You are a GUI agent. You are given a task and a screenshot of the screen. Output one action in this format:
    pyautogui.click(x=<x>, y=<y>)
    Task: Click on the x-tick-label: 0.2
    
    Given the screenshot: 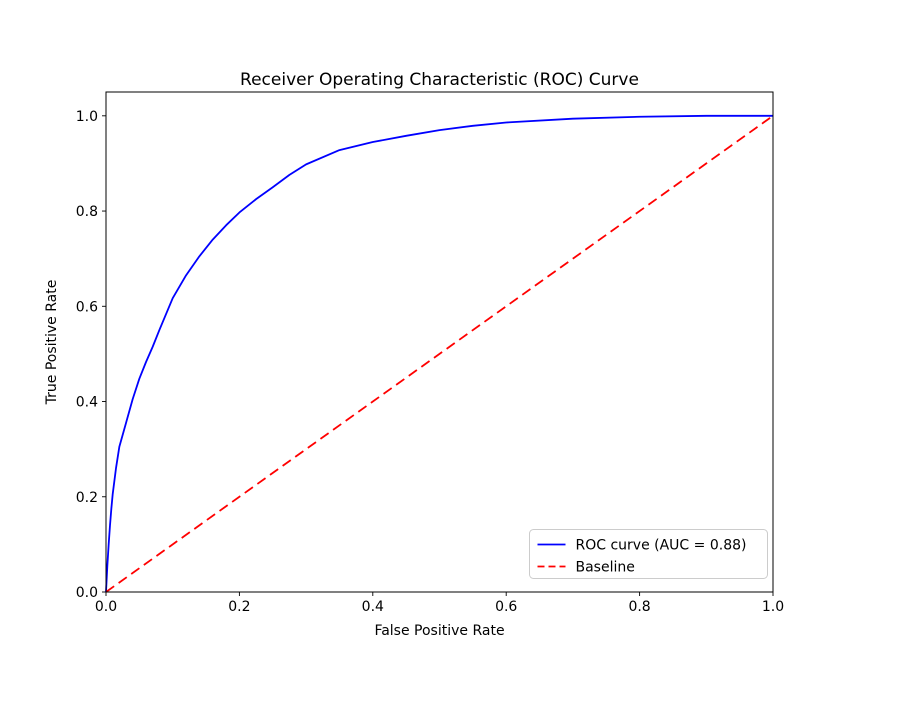 What is the action you would take?
    pyautogui.click(x=239, y=607)
    